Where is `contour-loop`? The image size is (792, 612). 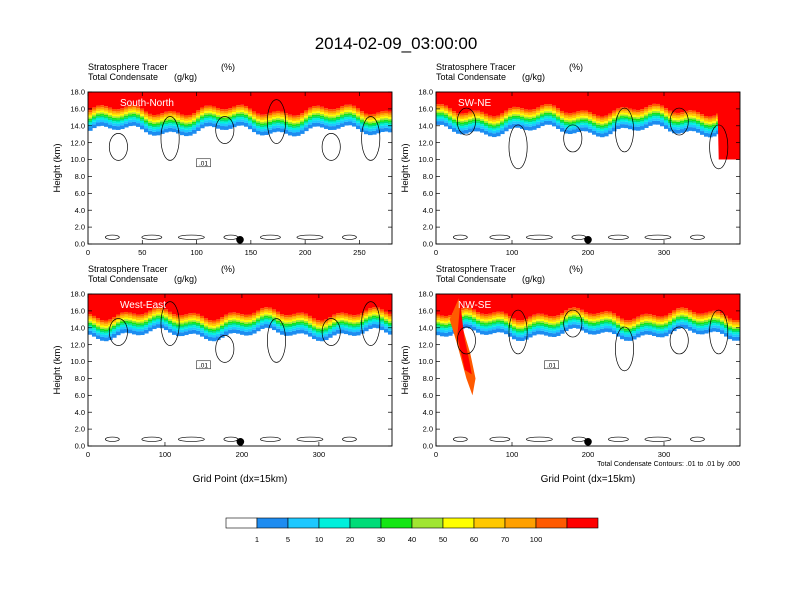
contour-loop is located at coordinates (624, 349).